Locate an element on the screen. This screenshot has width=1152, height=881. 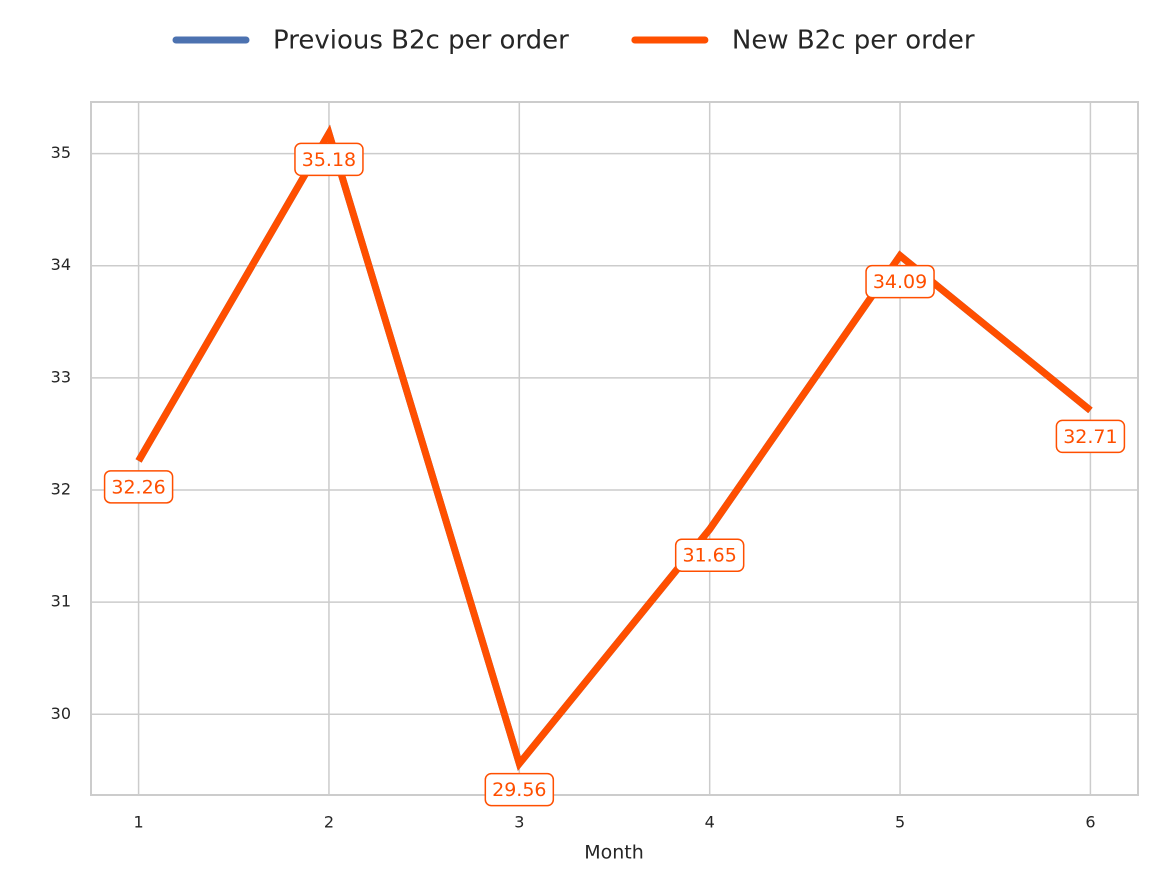
x-tick-label: 2 is located at coordinates (329, 822).